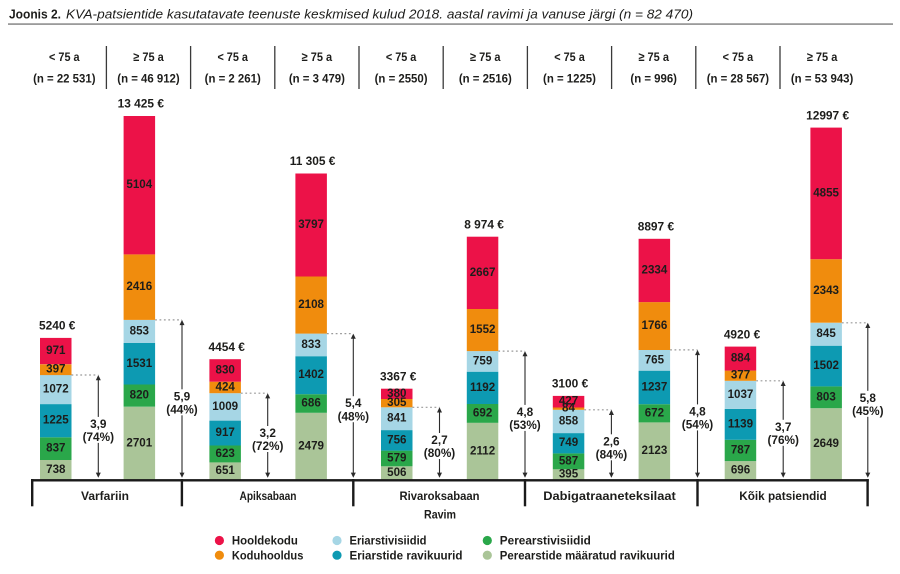 This screenshot has width=900, height=574. Describe the element at coordinates (99, 437) in the screenshot. I see `svg-text: (74%)` at that location.